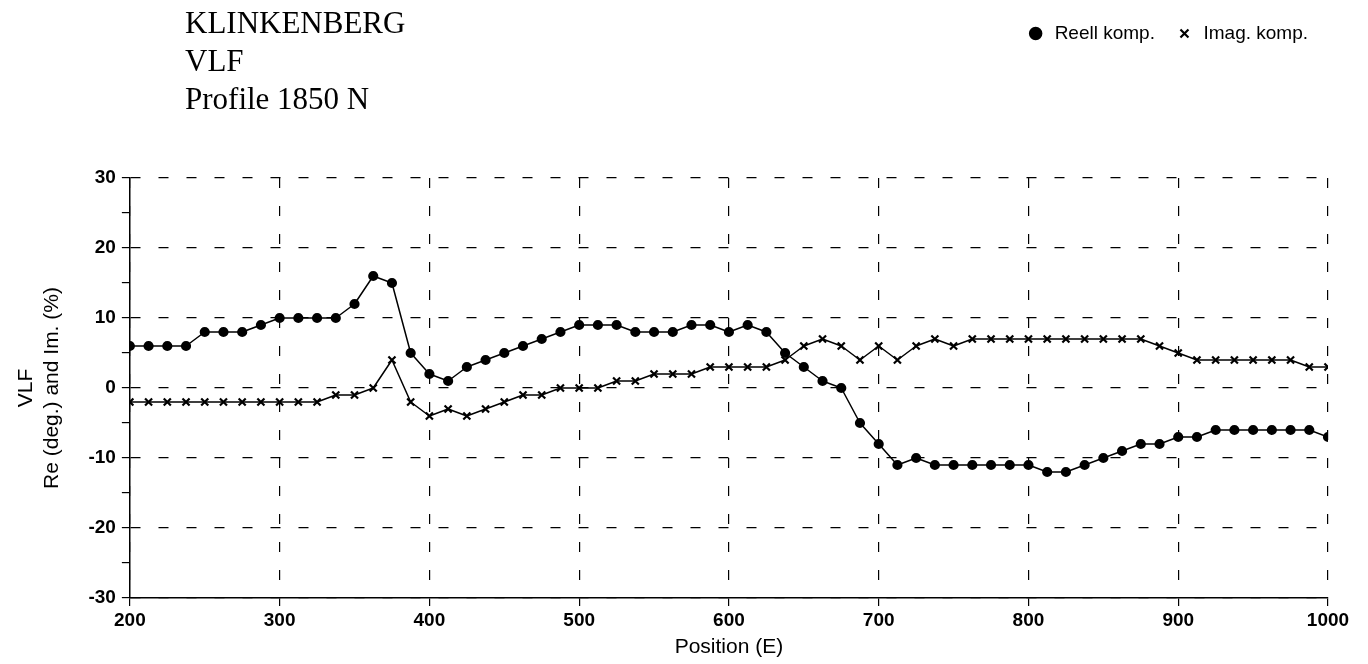 Image resolution: width=1368 pixels, height=664 pixels. What do you see at coordinates (1178, 619) in the screenshot?
I see `x-tick-label: 900` at bounding box center [1178, 619].